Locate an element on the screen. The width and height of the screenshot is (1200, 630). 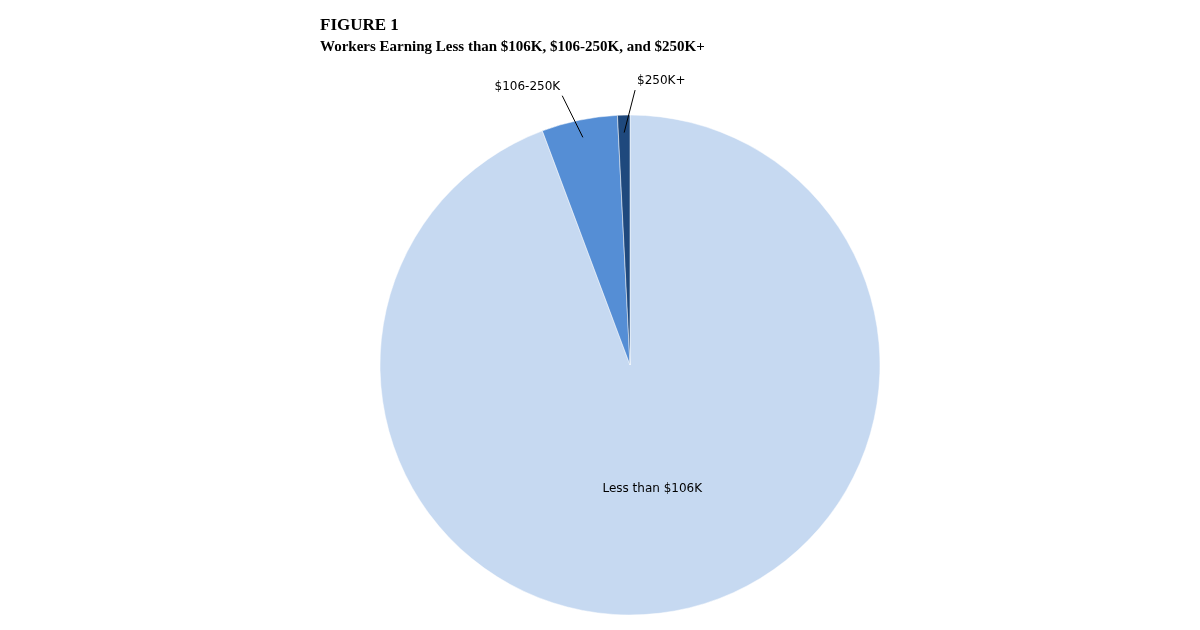
slice-label: Less than $106K is located at coordinates (653, 487).